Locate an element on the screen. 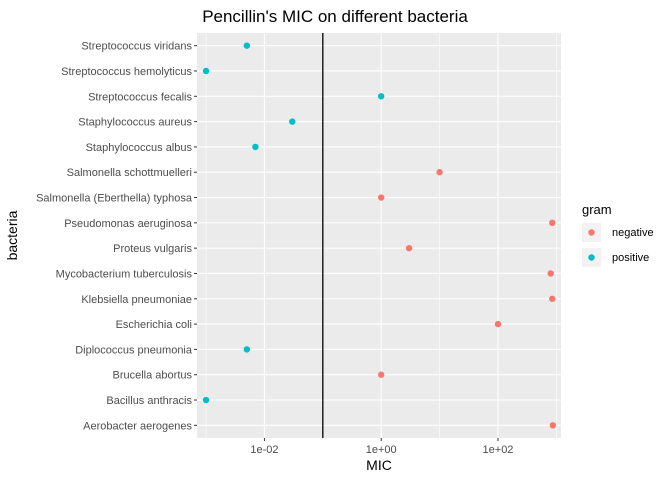 This screenshot has width=672, height=480. legend-title: gram is located at coordinates (597, 209).